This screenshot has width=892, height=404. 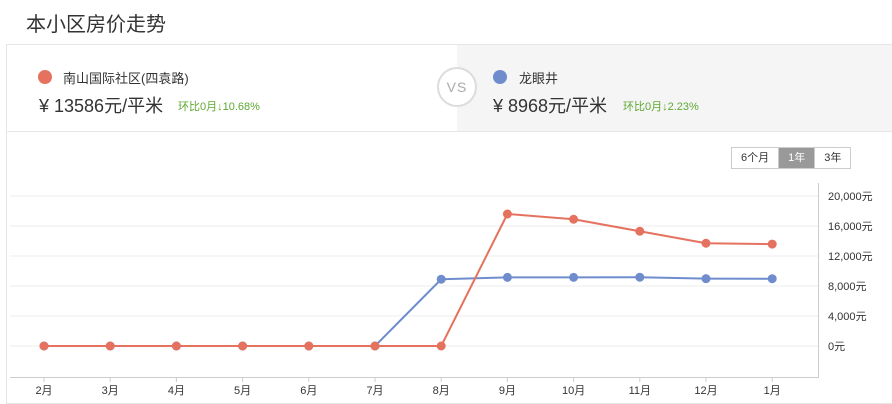 I want to click on x-tick-label: 7月, so click(x=374, y=391).